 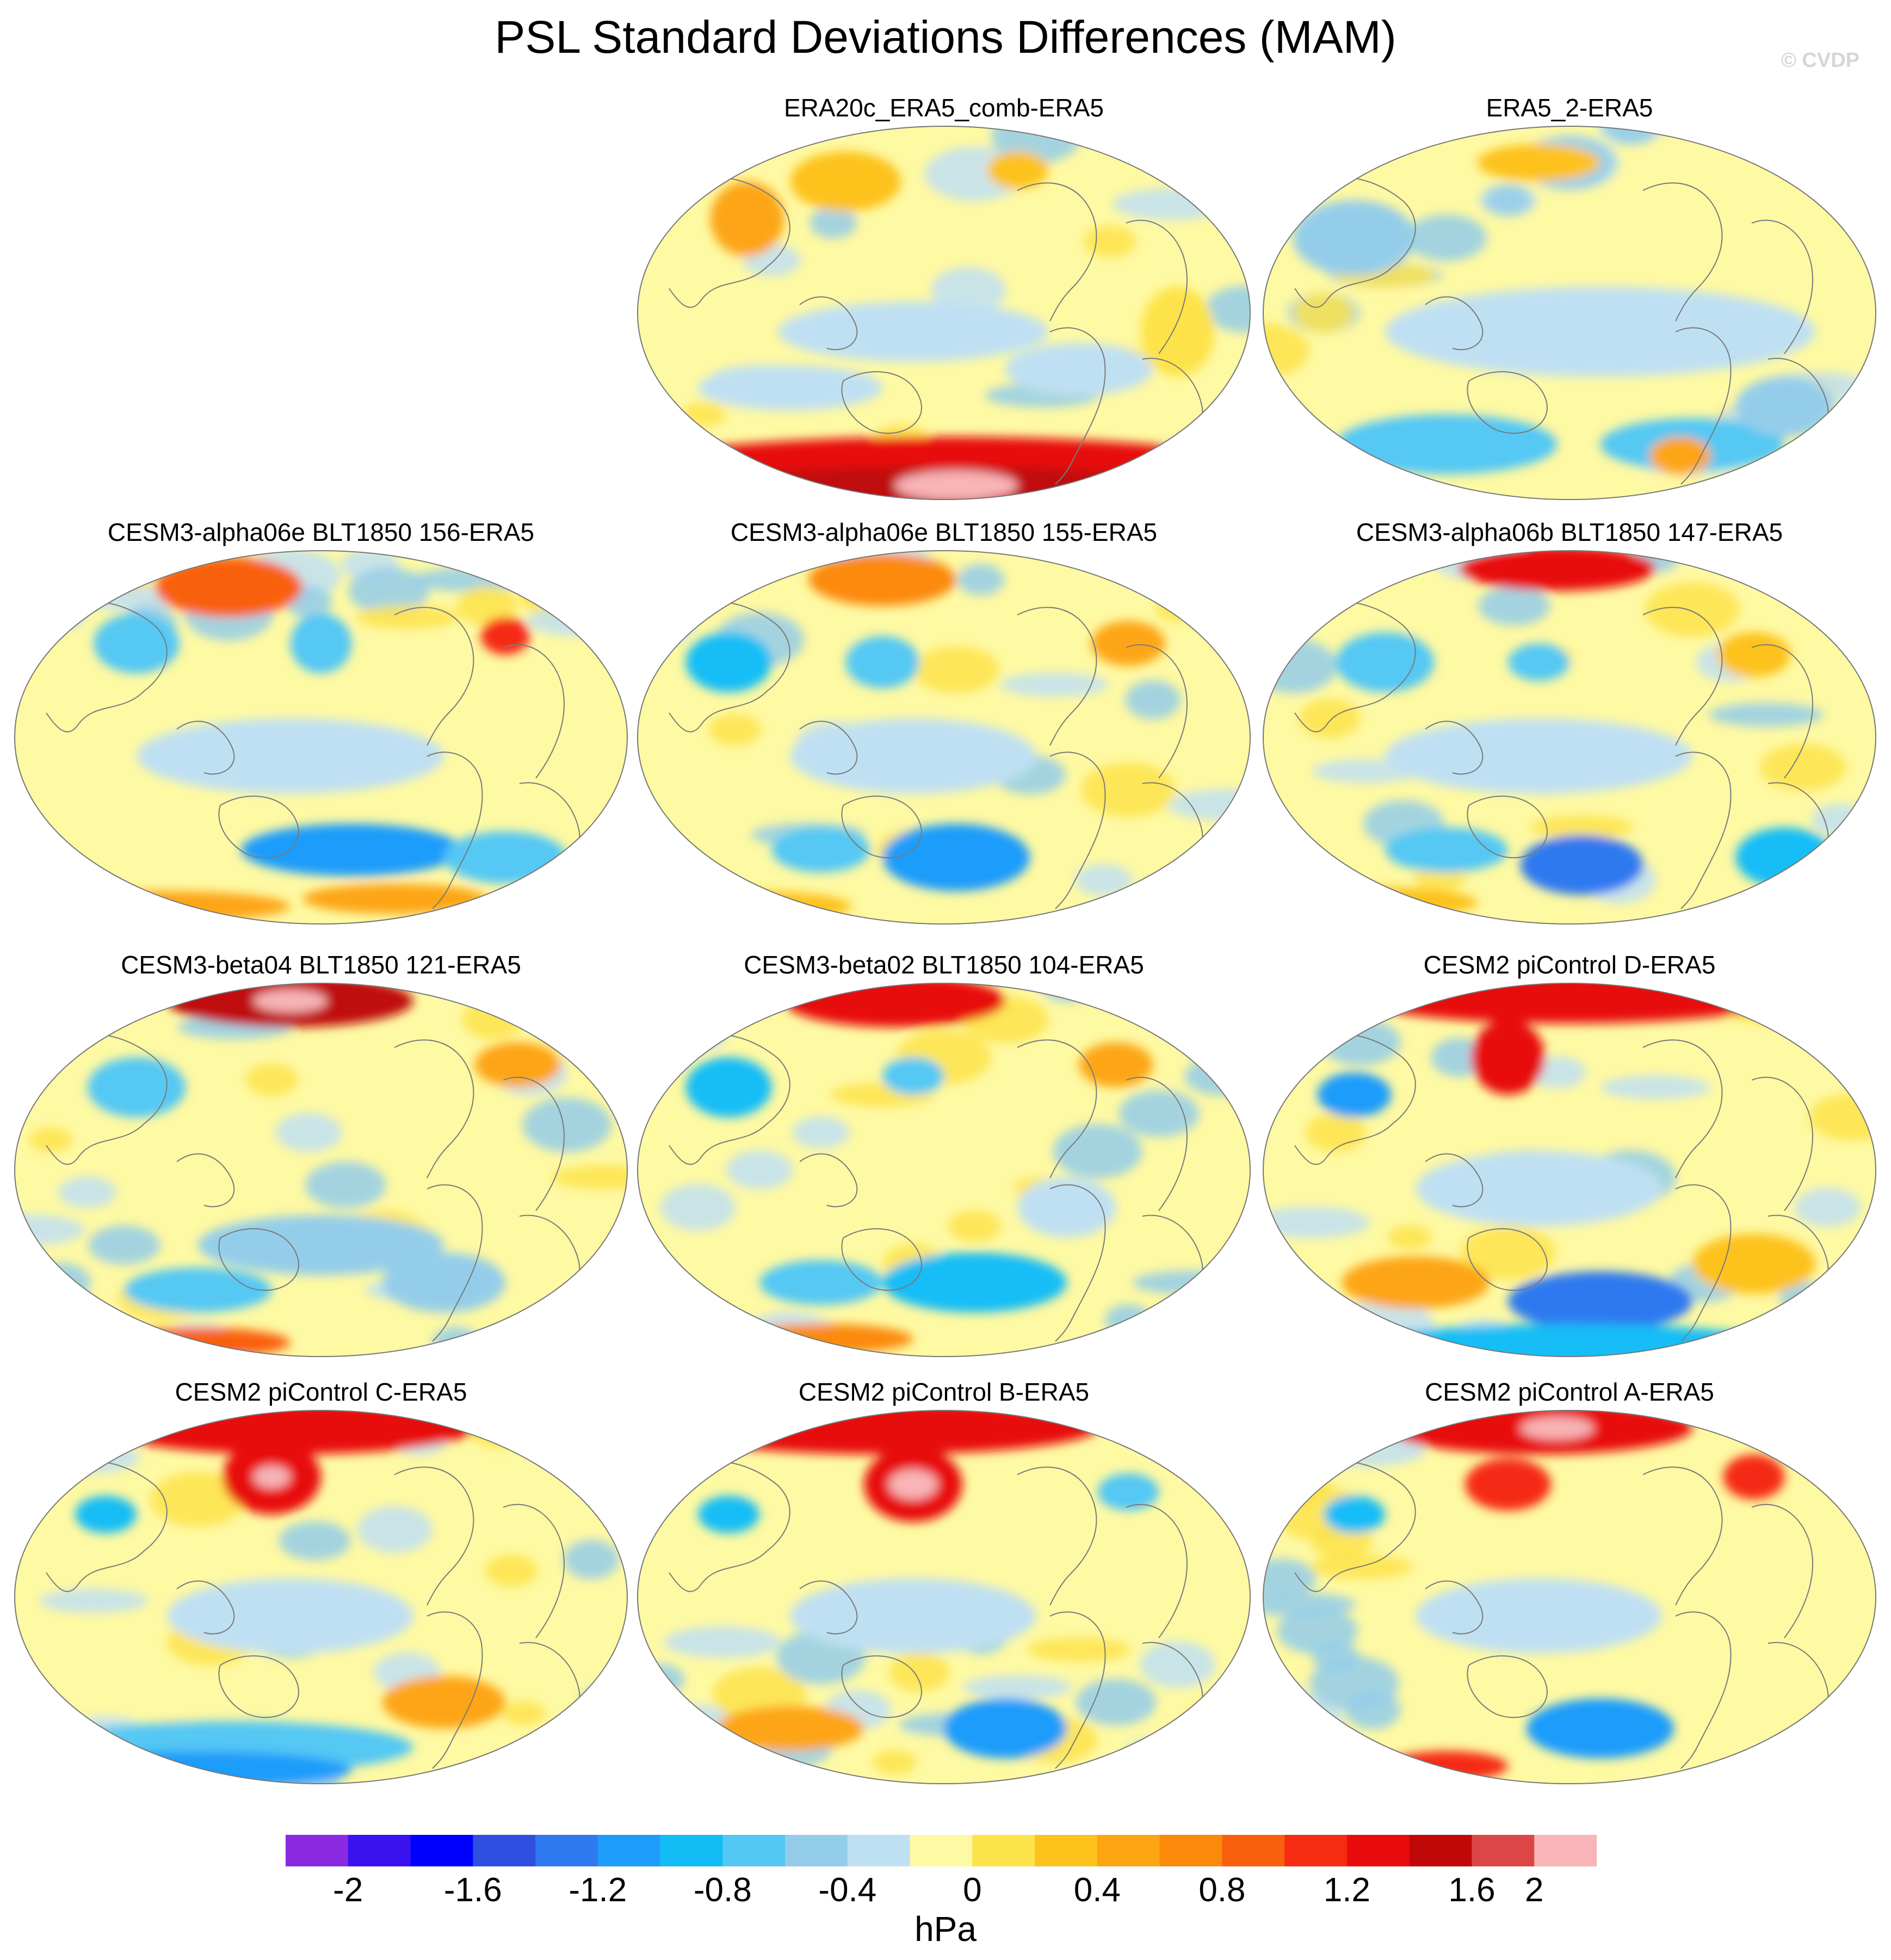 I want to click on colorbar-tick-label: -0.4, so click(x=847, y=1890).